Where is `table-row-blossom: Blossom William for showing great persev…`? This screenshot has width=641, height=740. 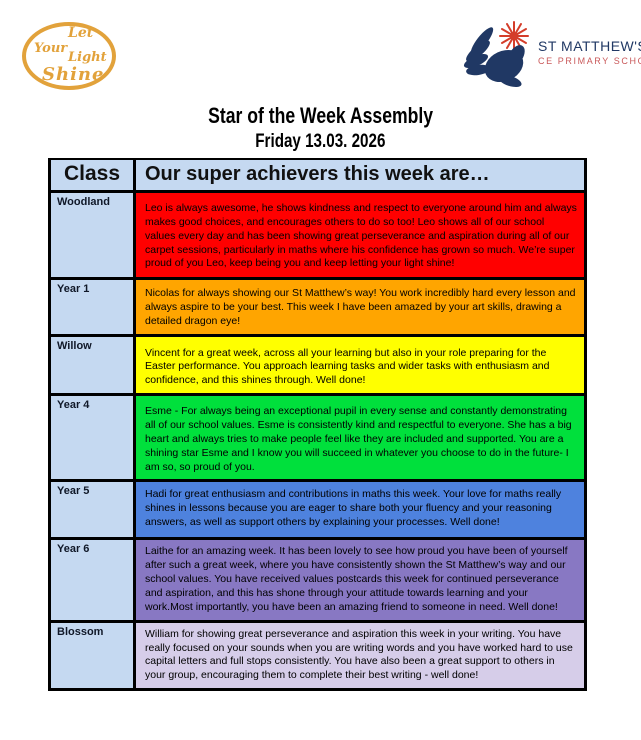
table-row-blossom: Blossom William for showing great persev… is located at coordinates (317, 655).